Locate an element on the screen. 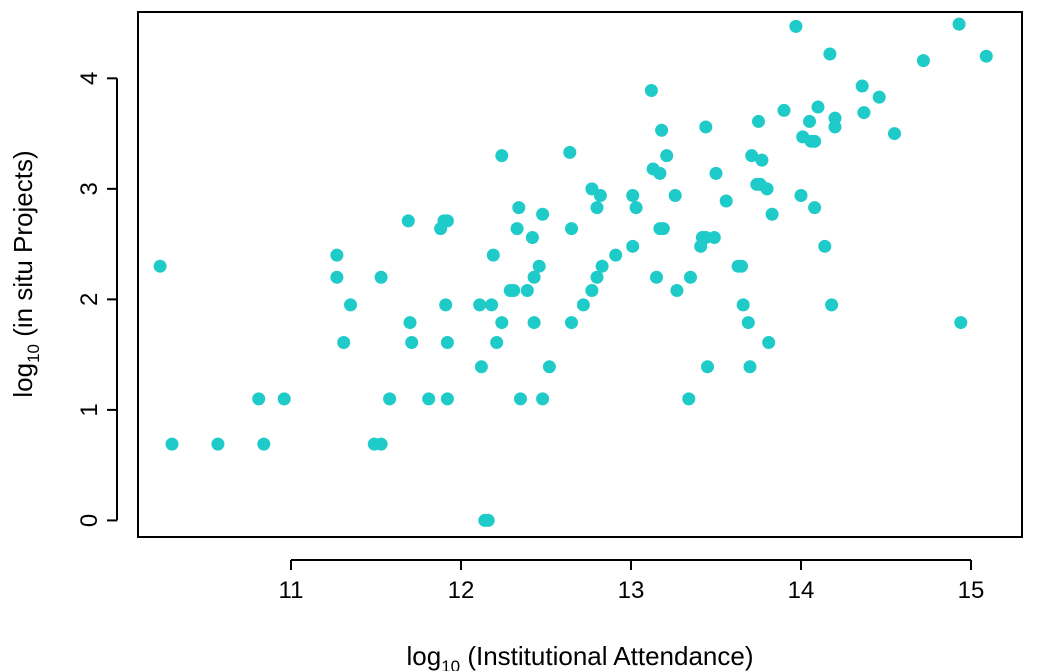 This screenshot has width=1043, height=671. x-axis-title: log10 (Institutional Attendance) is located at coordinates (579, 656).